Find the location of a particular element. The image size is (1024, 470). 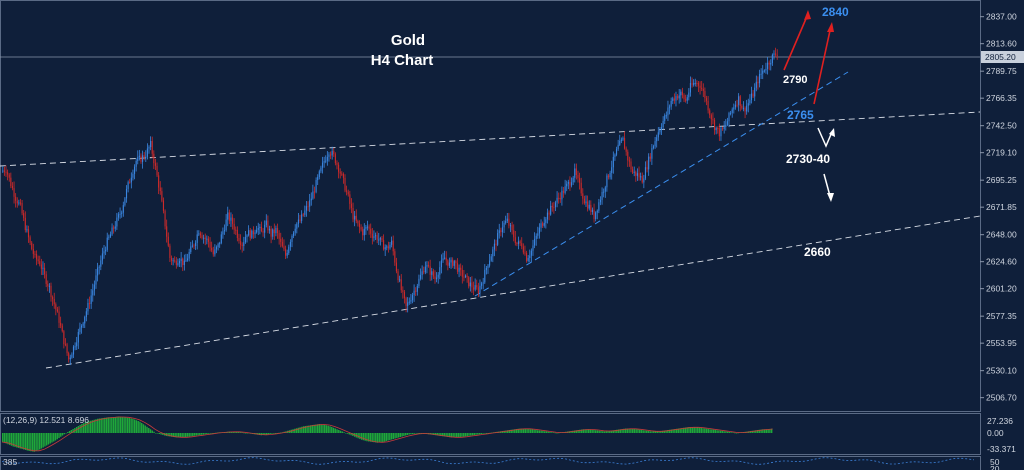

level-2660-label: 2660 is located at coordinates (817, 252).